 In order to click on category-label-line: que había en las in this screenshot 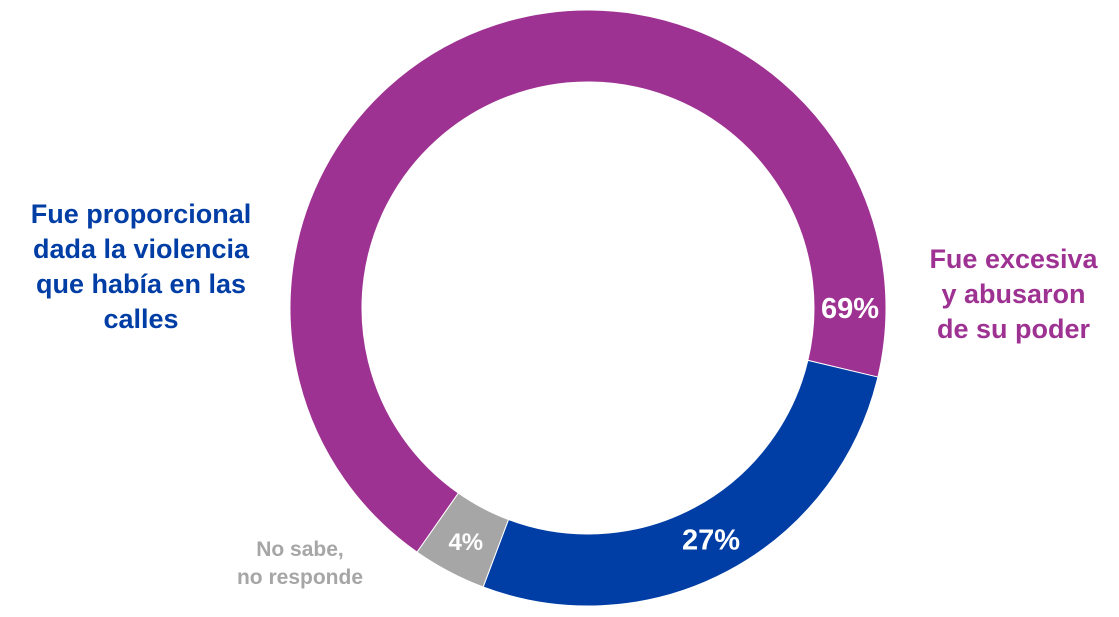, I will do `click(141, 284)`.